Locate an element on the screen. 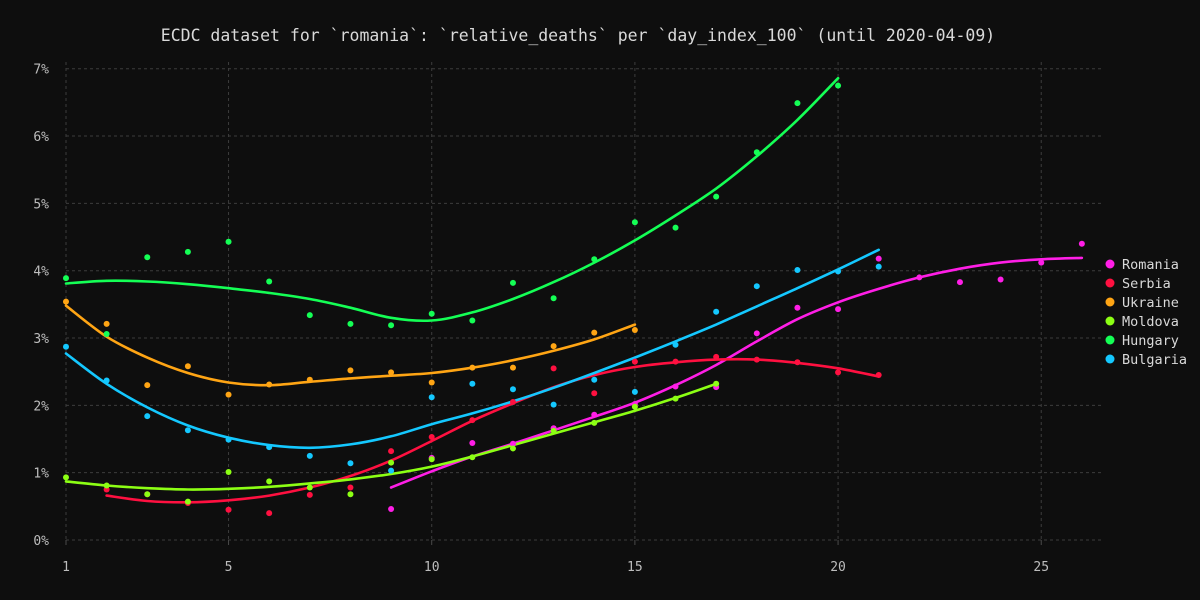 This screenshot has width=1200, height=600. legend-item-romania: Romania is located at coordinates (1142, 265).